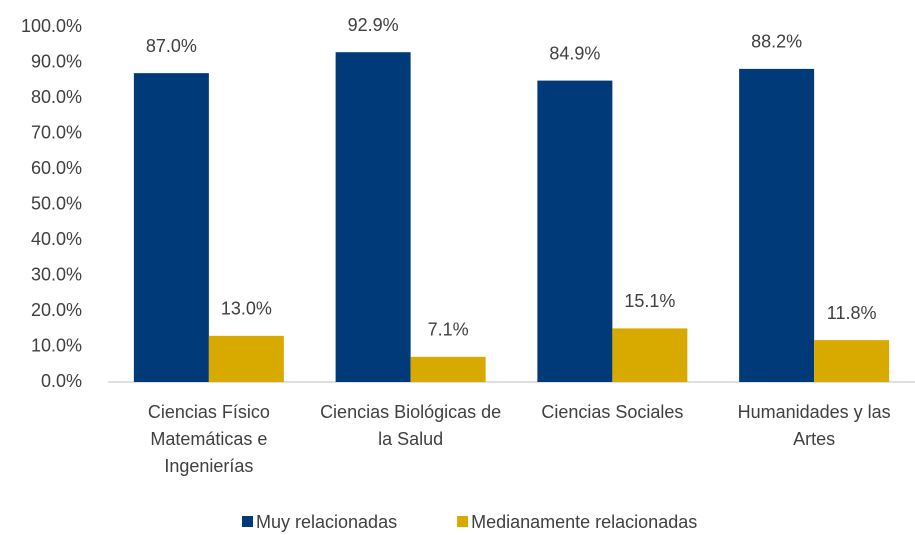  Describe the element at coordinates (51, 26) in the screenshot. I see `y-tick-label: 100.0%` at that location.